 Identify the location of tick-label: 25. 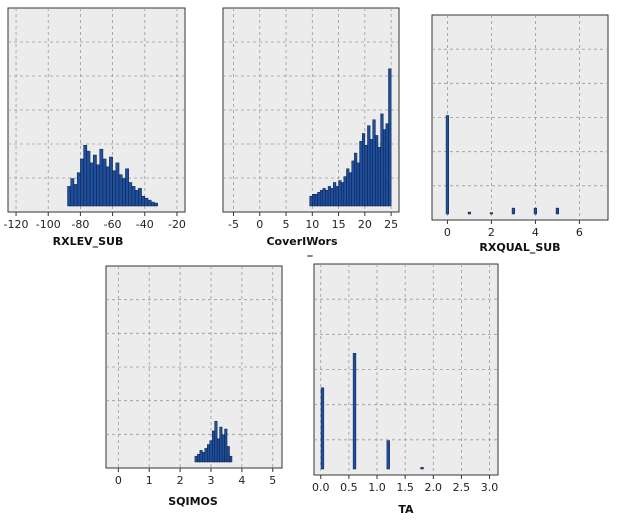
(391, 224).